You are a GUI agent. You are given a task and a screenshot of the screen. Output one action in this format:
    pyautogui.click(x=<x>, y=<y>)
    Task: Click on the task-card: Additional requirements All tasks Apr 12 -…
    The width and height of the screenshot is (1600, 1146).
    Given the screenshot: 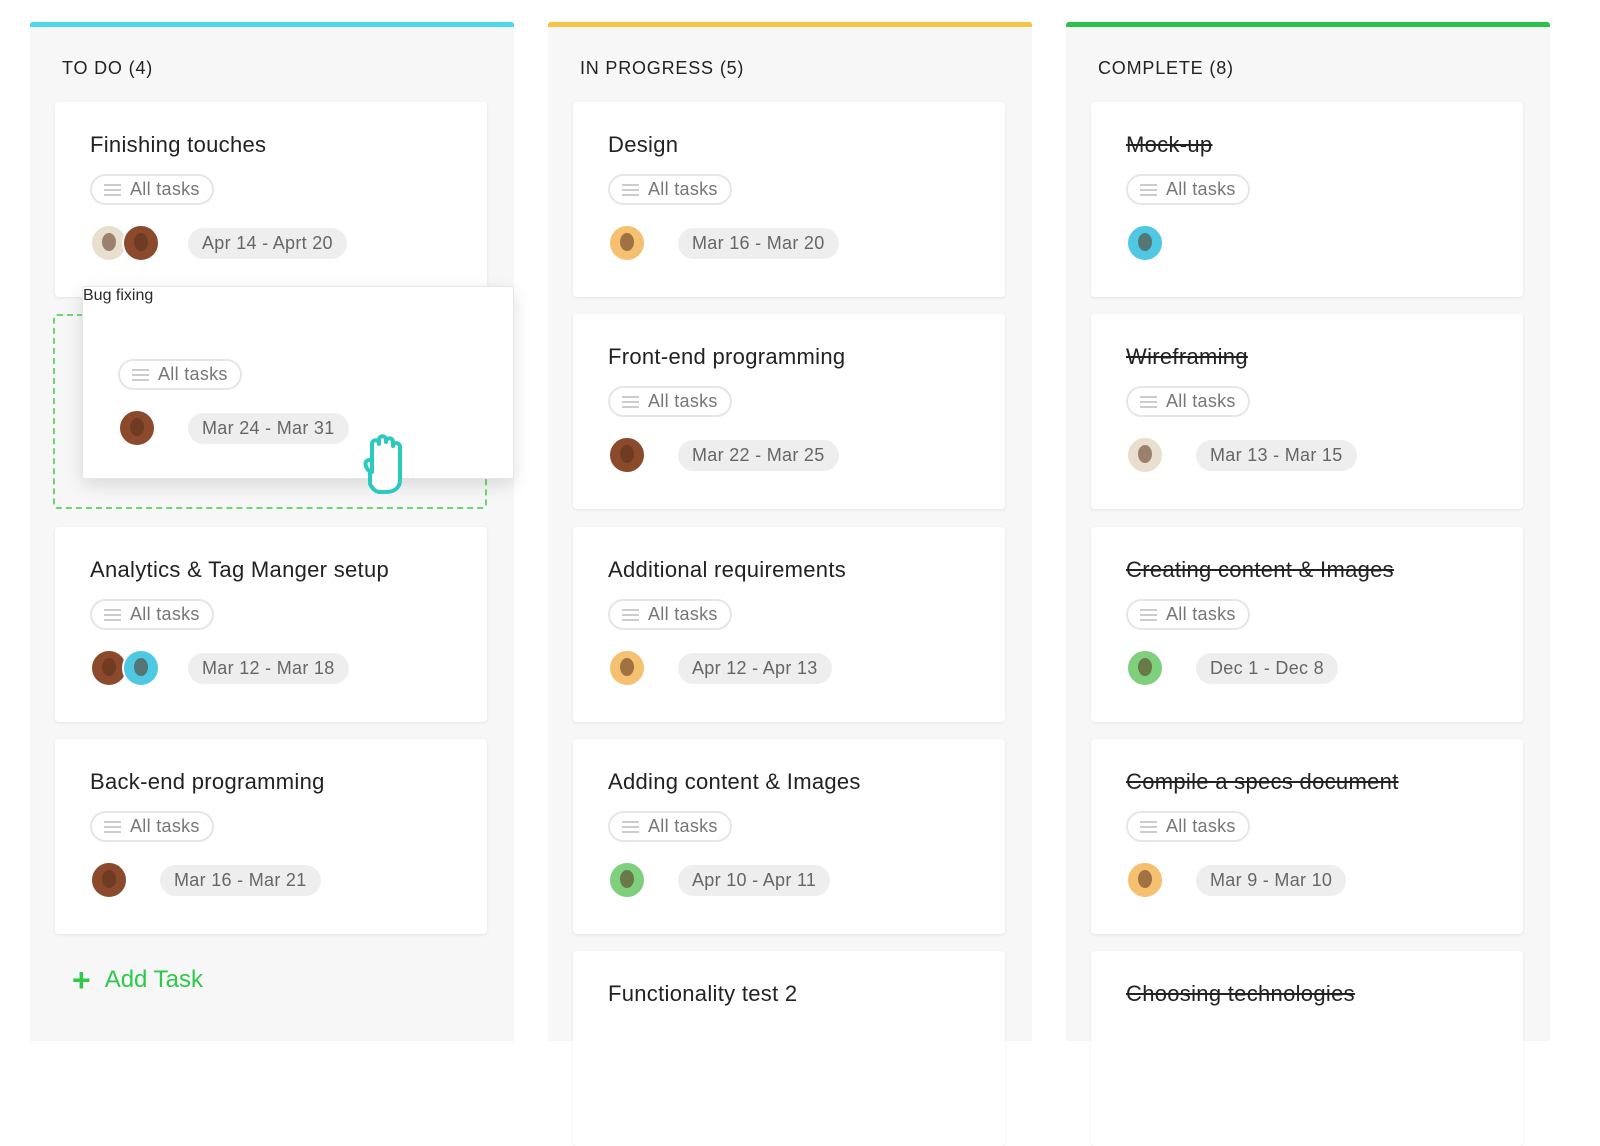 What is the action you would take?
    pyautogui.click(x=789, y=624)
    